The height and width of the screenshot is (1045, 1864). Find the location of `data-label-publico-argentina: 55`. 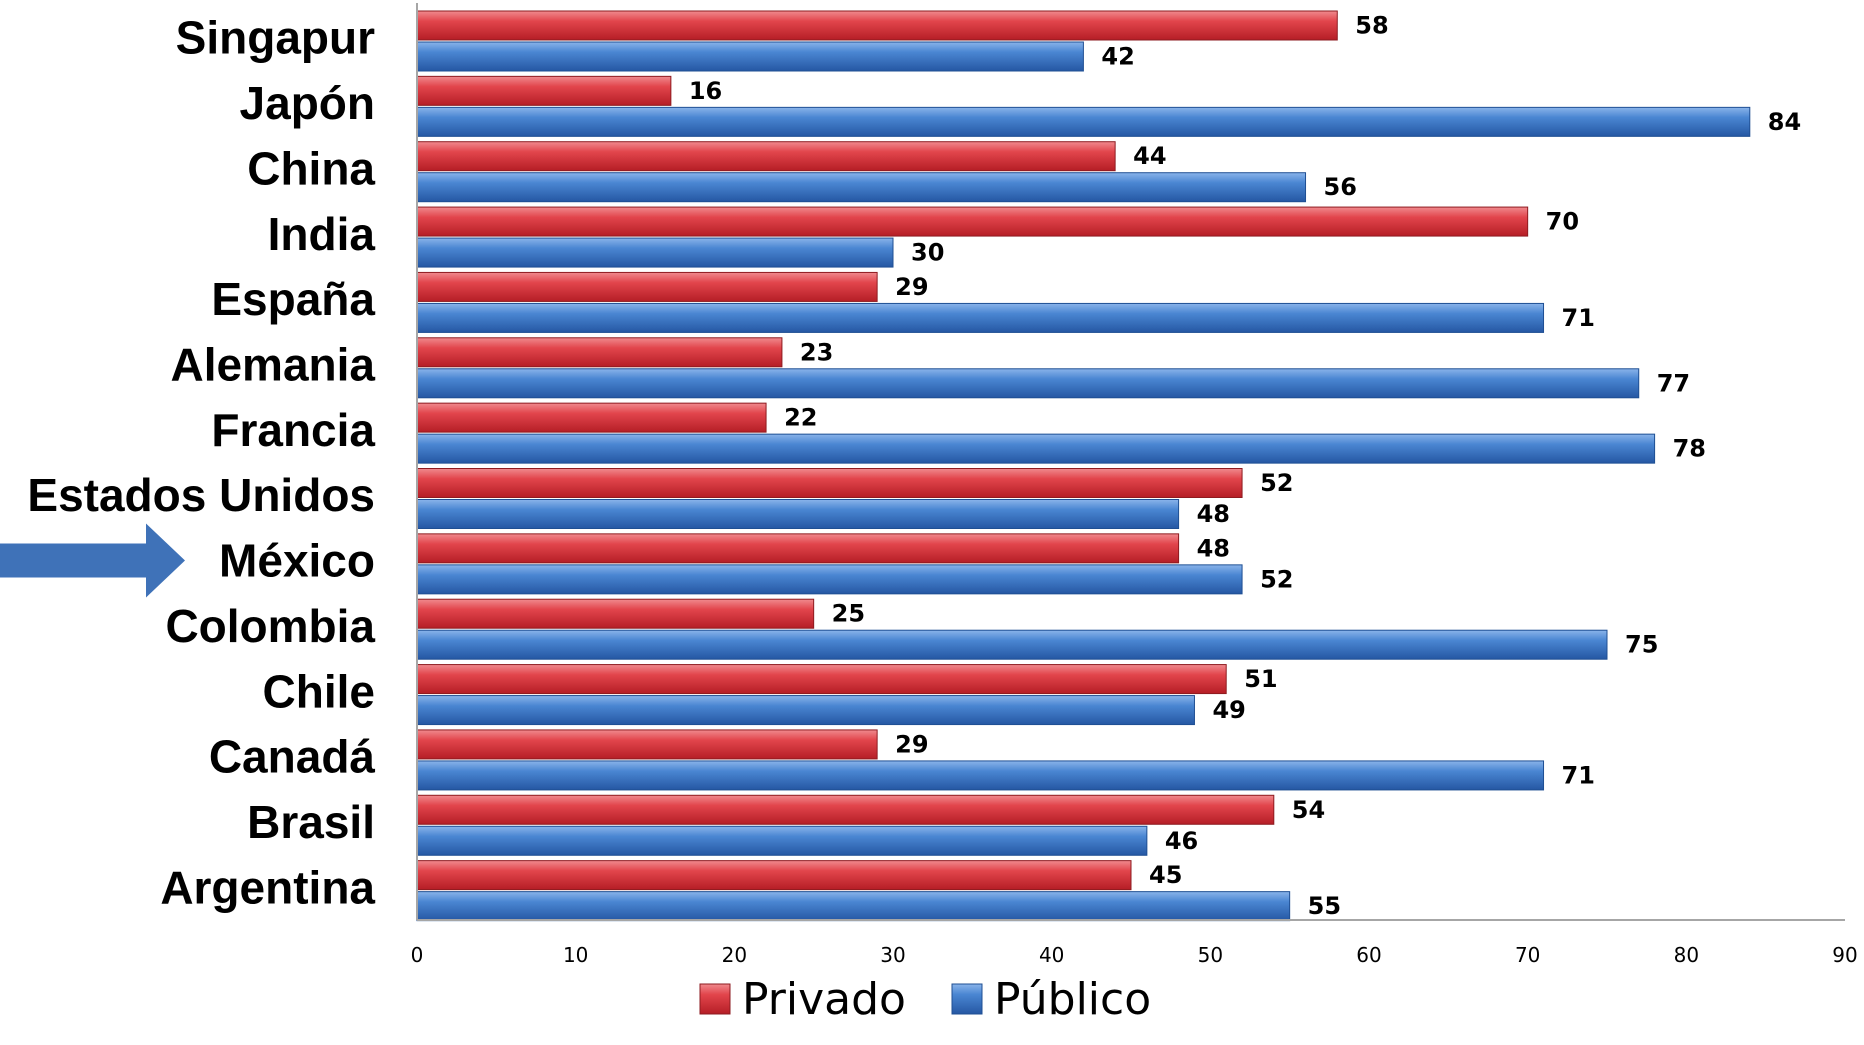

data-label-publico-argentina: 55 is located at coordinates (1324, 906).